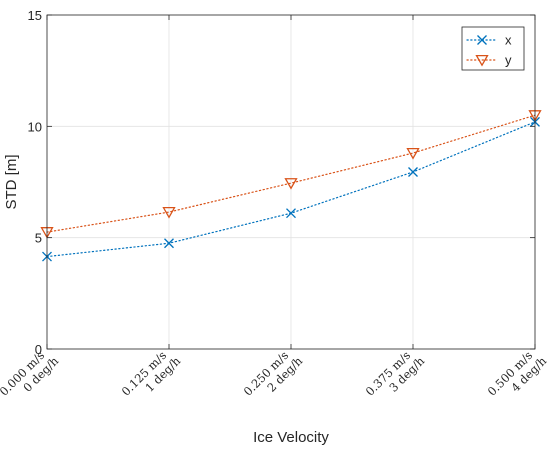 The image size is (550, 450). What do you see at coordinates (395, 373) in the screenshot?
I see `x-tick-label: 0.375 m/s3 deg/h` at bounding box center [395, 373].